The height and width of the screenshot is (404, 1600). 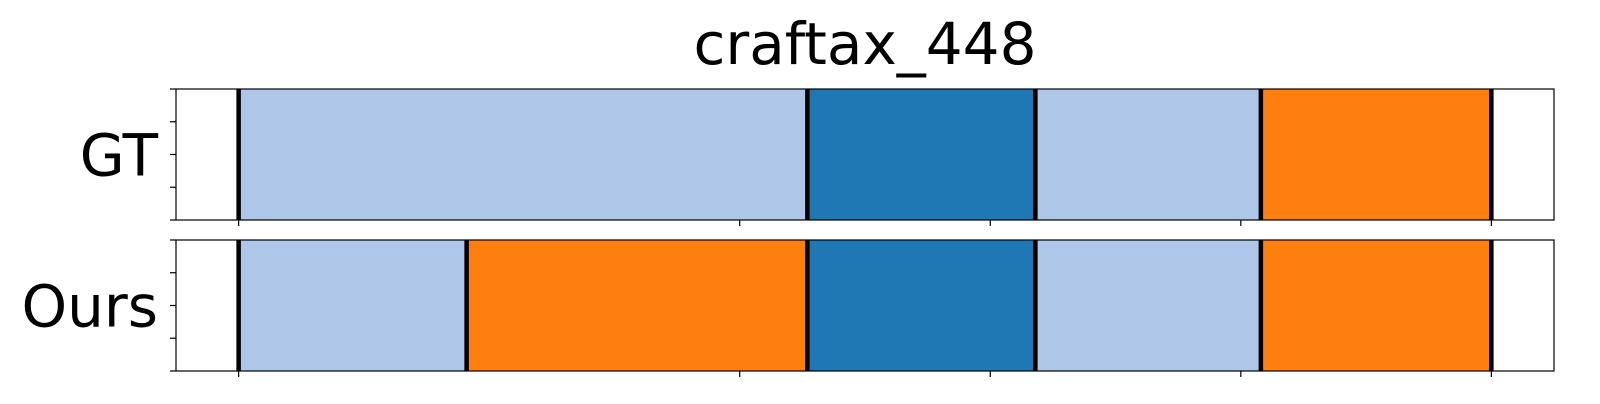 I want to click on row-label: Ours, so click(x=90, y=306).